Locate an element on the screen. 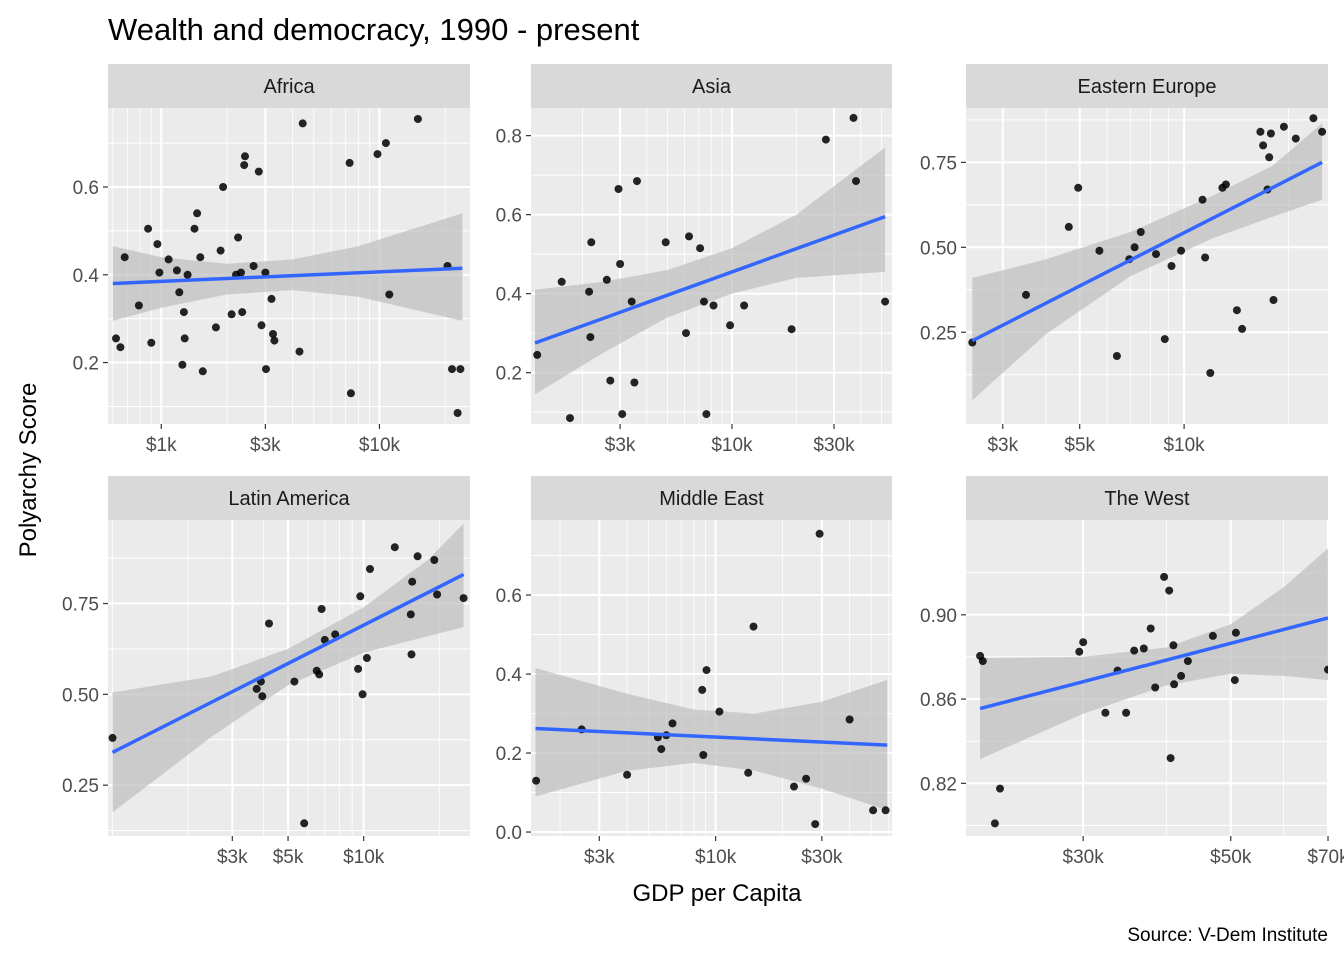 Image resolution: width=1344 pixels, height=960 pixels. x-tick-label: $10k is located at coordinates (380, 445).